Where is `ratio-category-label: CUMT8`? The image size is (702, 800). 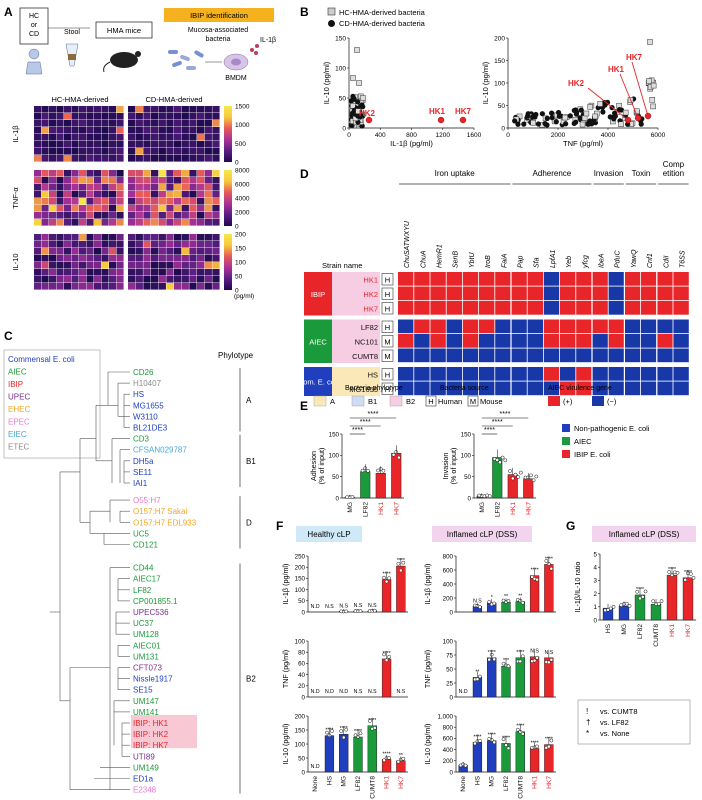
ratio-category-label: CUMT8 is located at coordinates (656, 635).